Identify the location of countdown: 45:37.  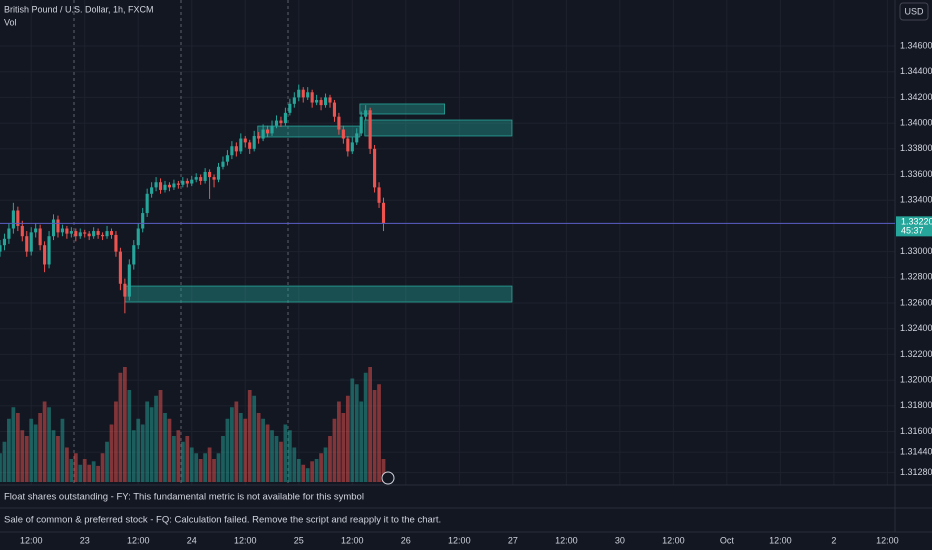
(912, 231).